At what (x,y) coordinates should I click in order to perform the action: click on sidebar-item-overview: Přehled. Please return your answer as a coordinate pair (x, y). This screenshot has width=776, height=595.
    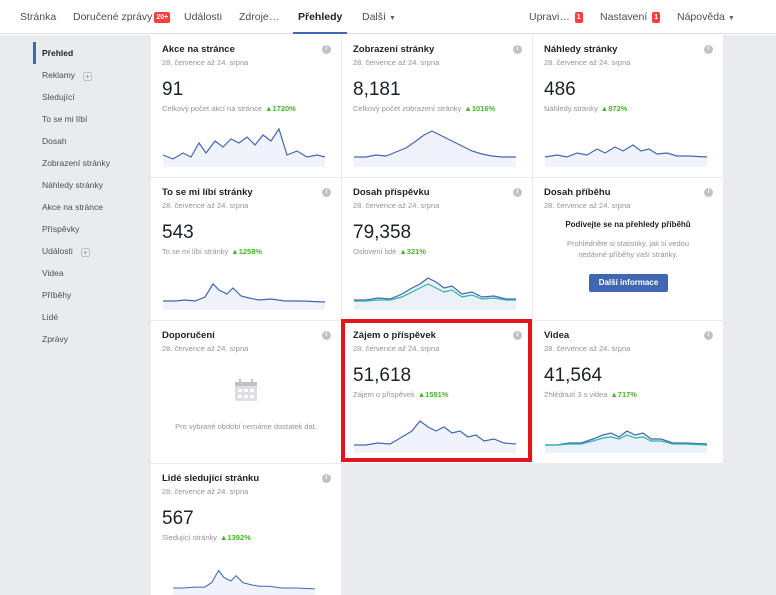
    Looking at the image, I should click on (87, 53).